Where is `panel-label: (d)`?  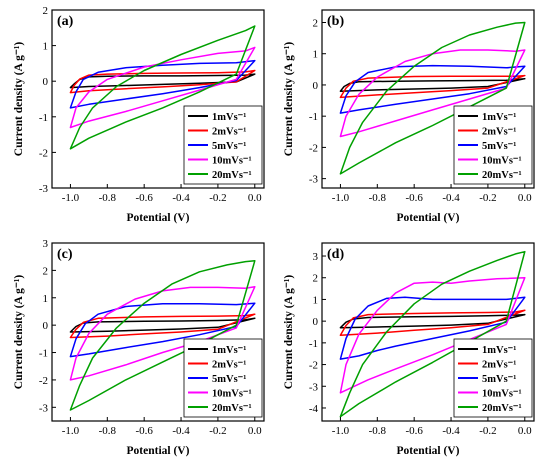 panel-label: (d) is located at coordinates (335, 254).